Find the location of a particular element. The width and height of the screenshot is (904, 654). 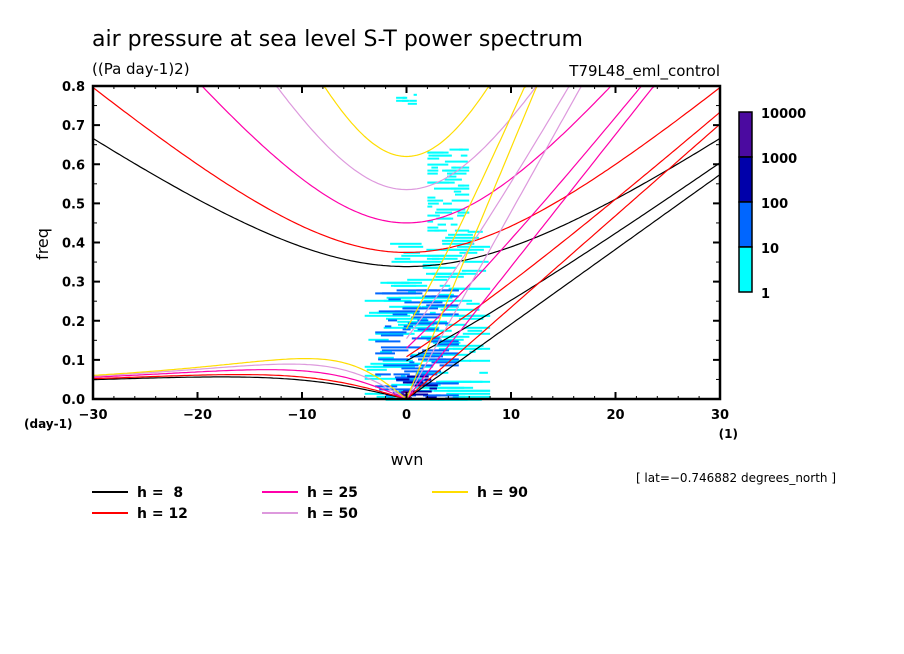

y-tick-label: 0.6 is located at coordinates (73, 165).